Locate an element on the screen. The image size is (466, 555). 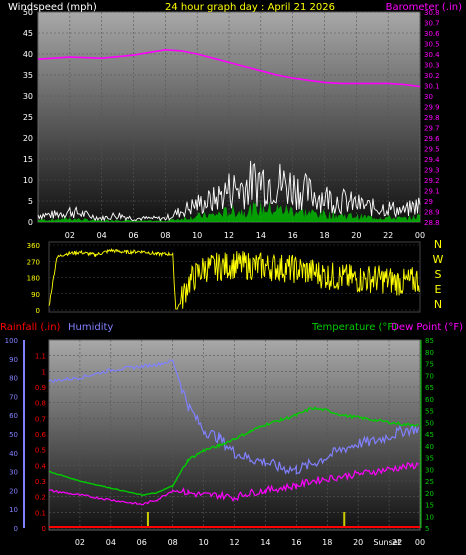
temperature-tick-label: 25 is located at coordinates (429, 482).